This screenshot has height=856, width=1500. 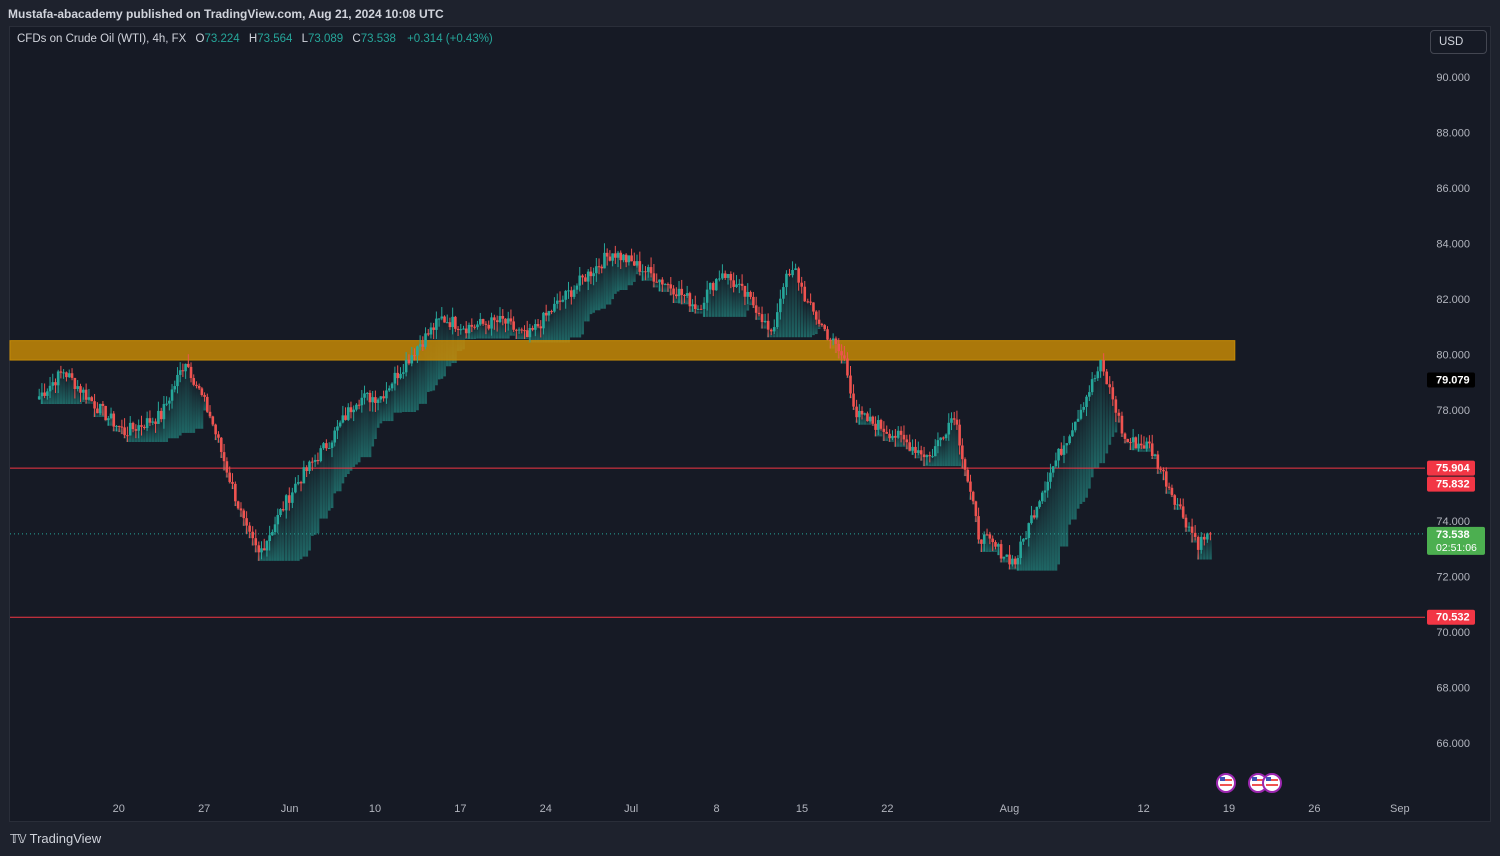 I want to click on price-axis-label-text: 70.532, so click(x=1453, y=618).